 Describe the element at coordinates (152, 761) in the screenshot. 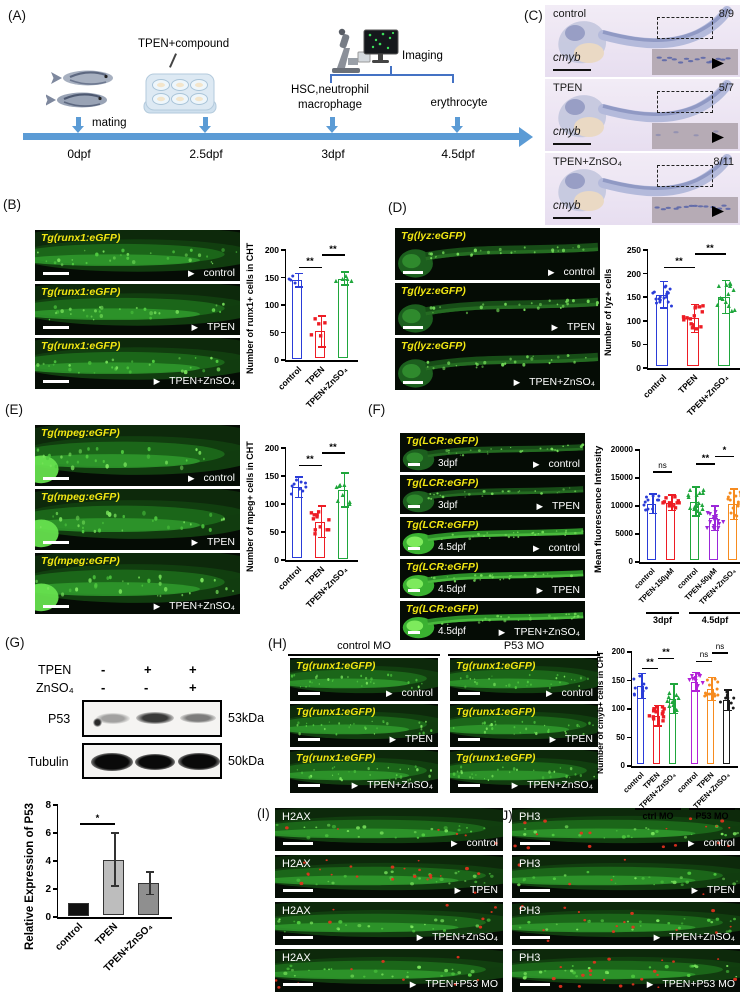

I see `tubulin-blot-box` at that location.